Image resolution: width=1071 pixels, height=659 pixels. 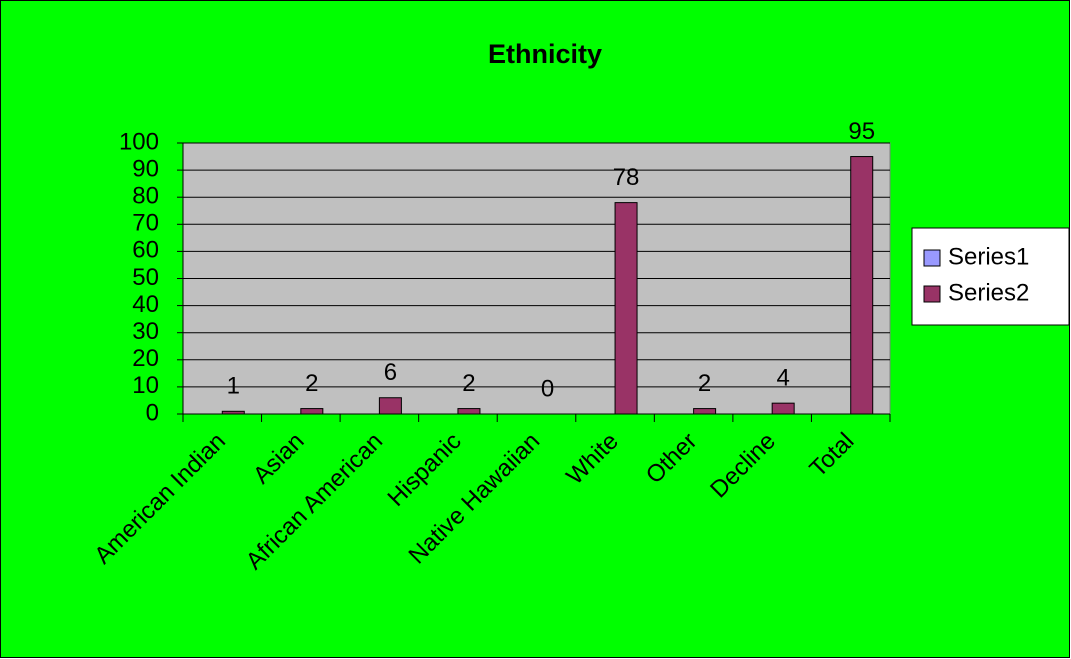 I want to click on data-label: 78, so click(x=626, y=177).